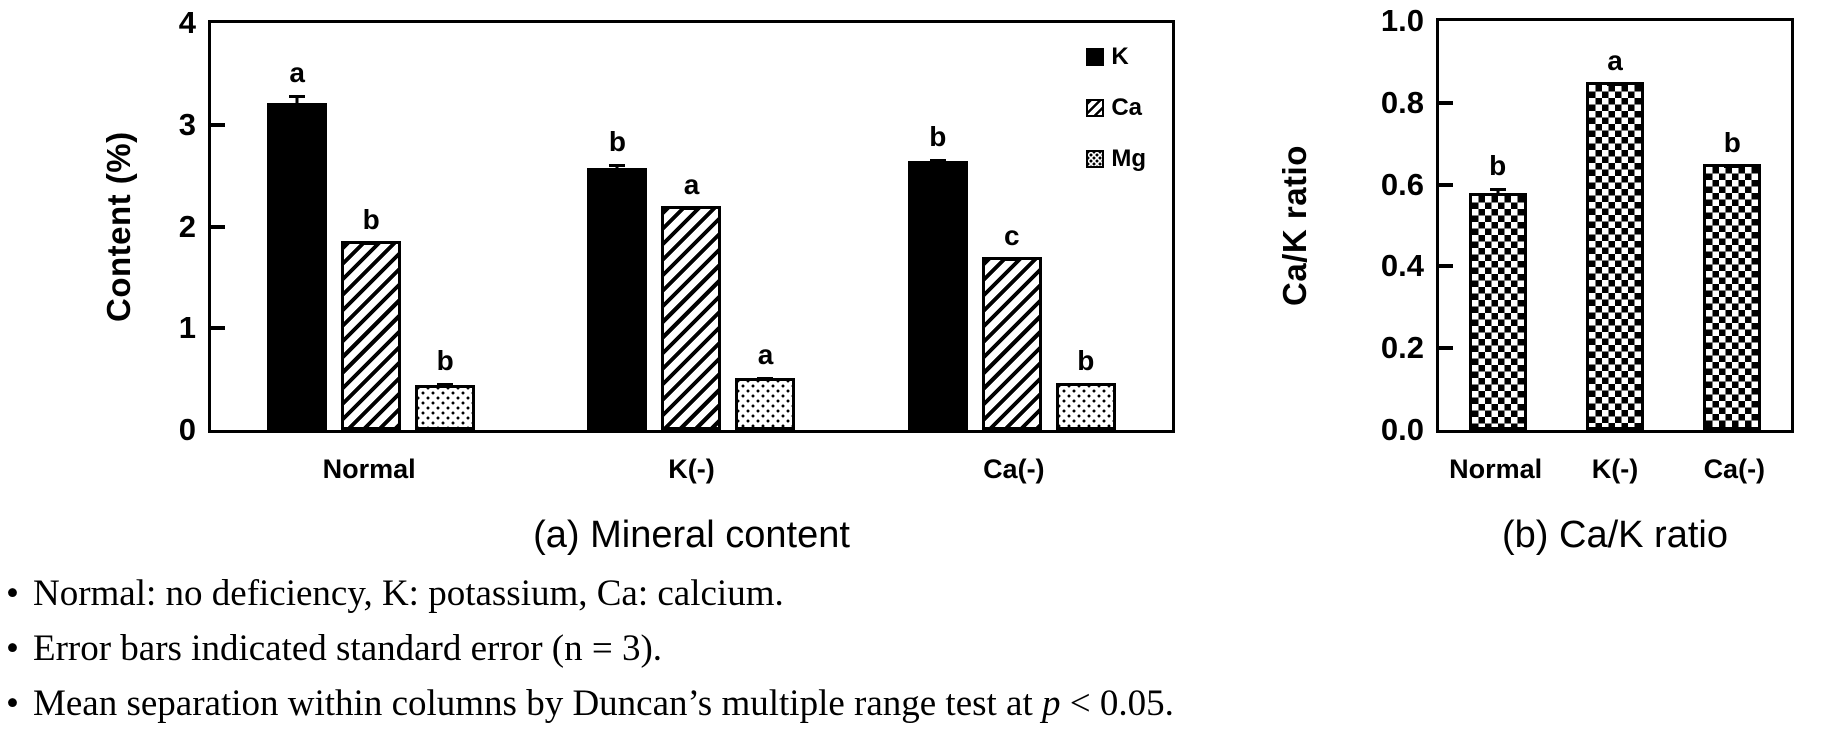 The image size is (1830, 733). I want to click on caption-chart-b: (b) Ca/K ratio, so click(1615, 535).